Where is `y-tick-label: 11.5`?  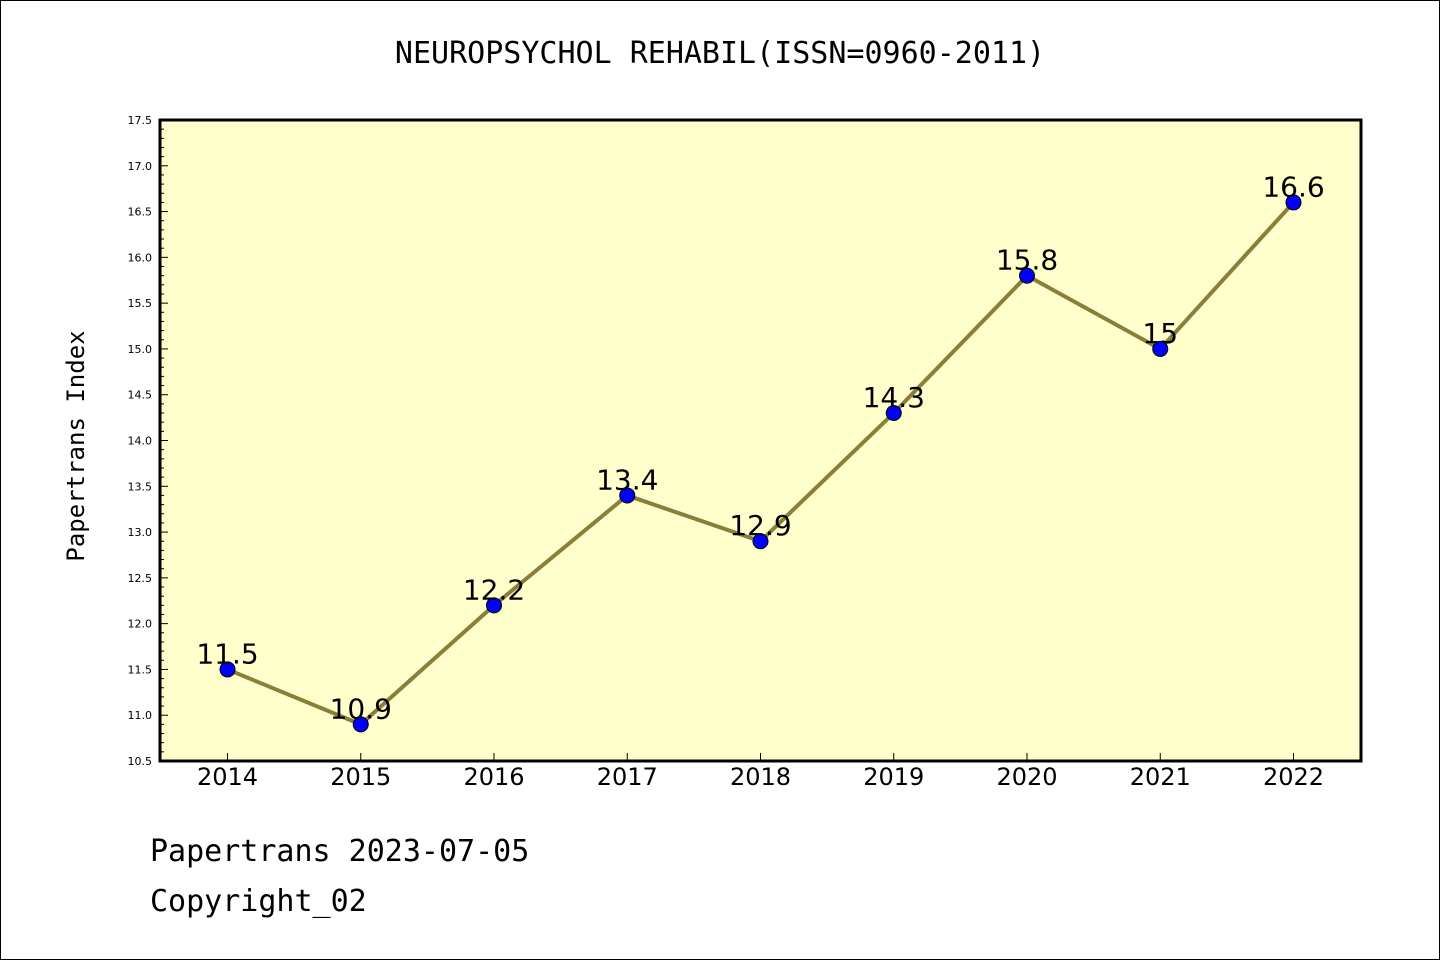 y-tick-label: 11.5 is located at coordinates (140, 669).